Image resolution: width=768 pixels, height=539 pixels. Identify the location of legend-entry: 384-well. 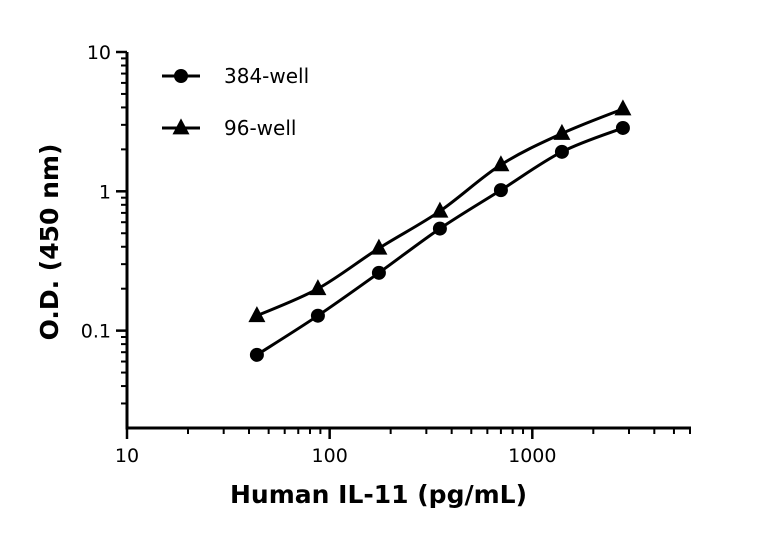
(235, 76).